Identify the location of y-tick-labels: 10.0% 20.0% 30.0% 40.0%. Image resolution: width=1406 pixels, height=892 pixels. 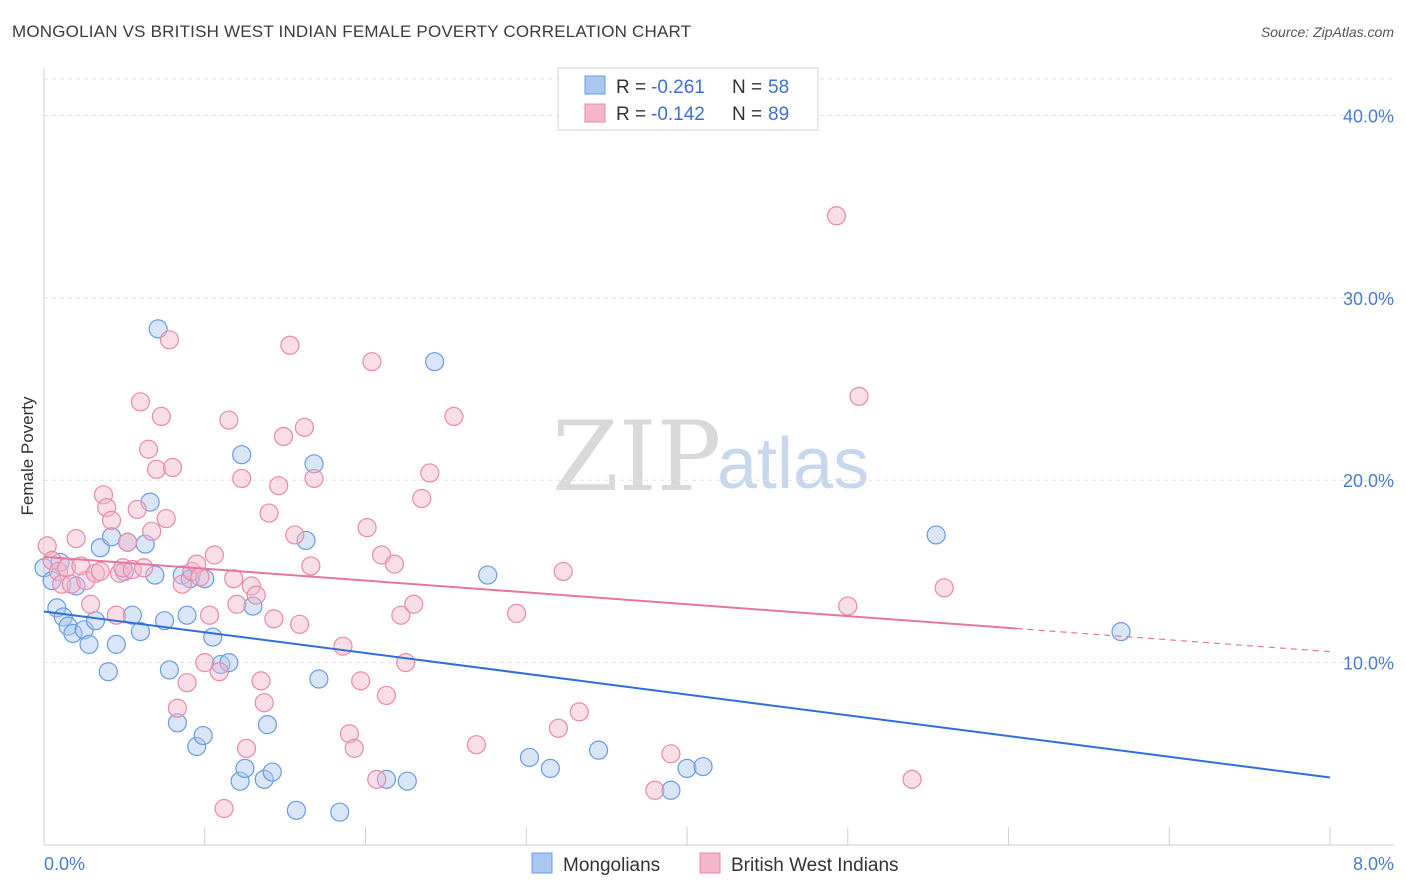
(1368, 389).